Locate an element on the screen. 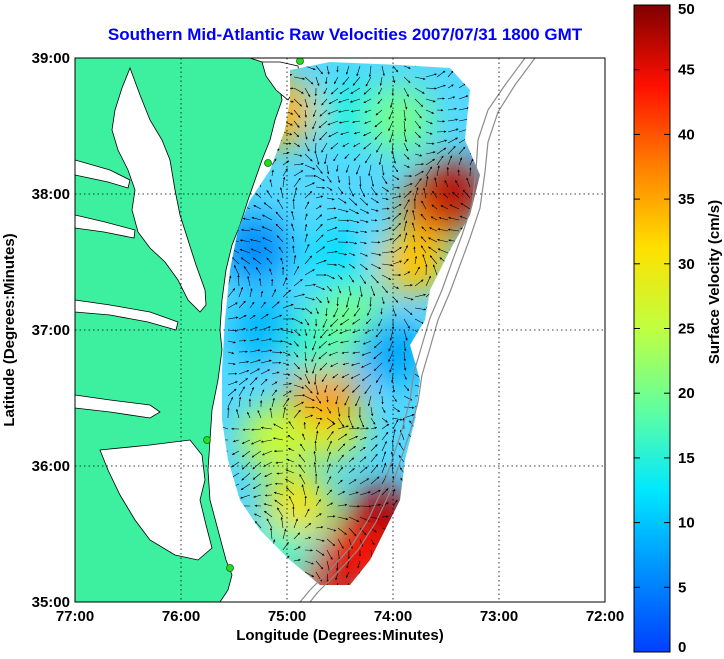 The height and width of the screenshot is (659, 724). velocity-region is located at coordinates (393, 350).